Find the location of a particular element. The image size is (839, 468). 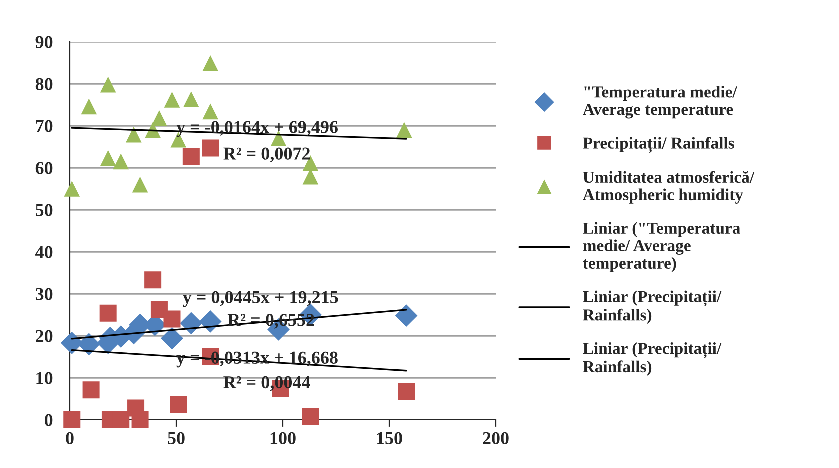

y-tick-label: 30 is located at coordinates (44, 294).